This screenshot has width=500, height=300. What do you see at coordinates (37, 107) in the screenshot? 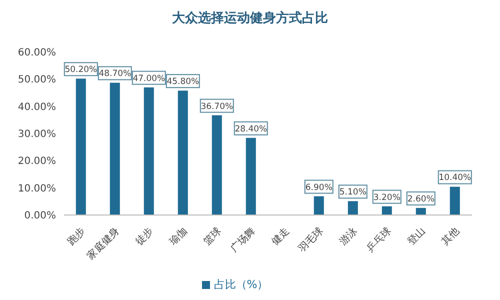
I see `y-tick-label: 40.00%` at bounding box center [37, 107].